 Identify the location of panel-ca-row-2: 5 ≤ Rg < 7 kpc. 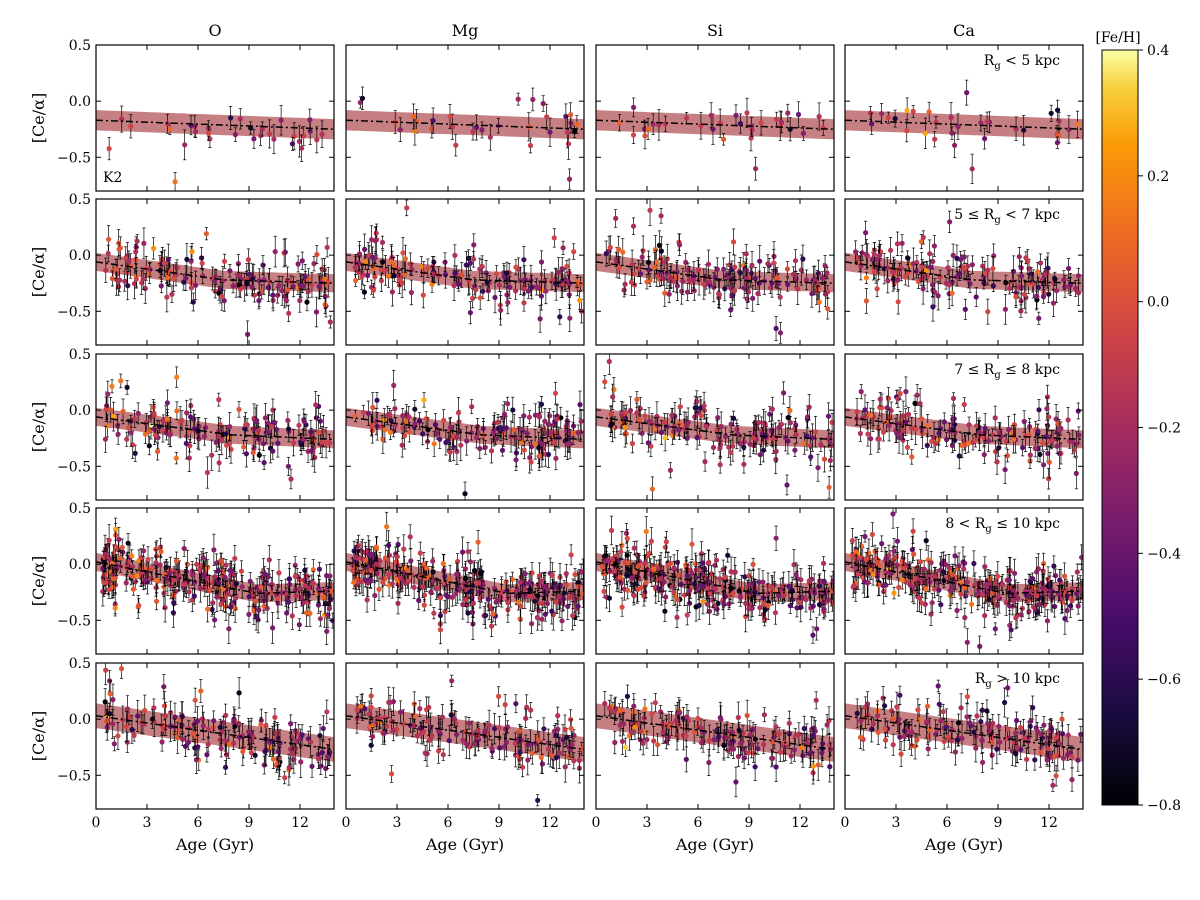
(964, 272).